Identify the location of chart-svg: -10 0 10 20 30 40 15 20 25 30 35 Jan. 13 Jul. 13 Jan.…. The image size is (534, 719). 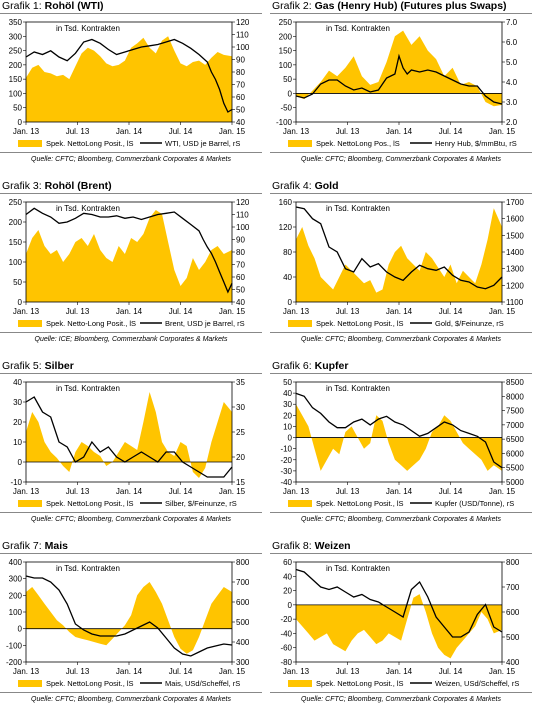
(127, 443).